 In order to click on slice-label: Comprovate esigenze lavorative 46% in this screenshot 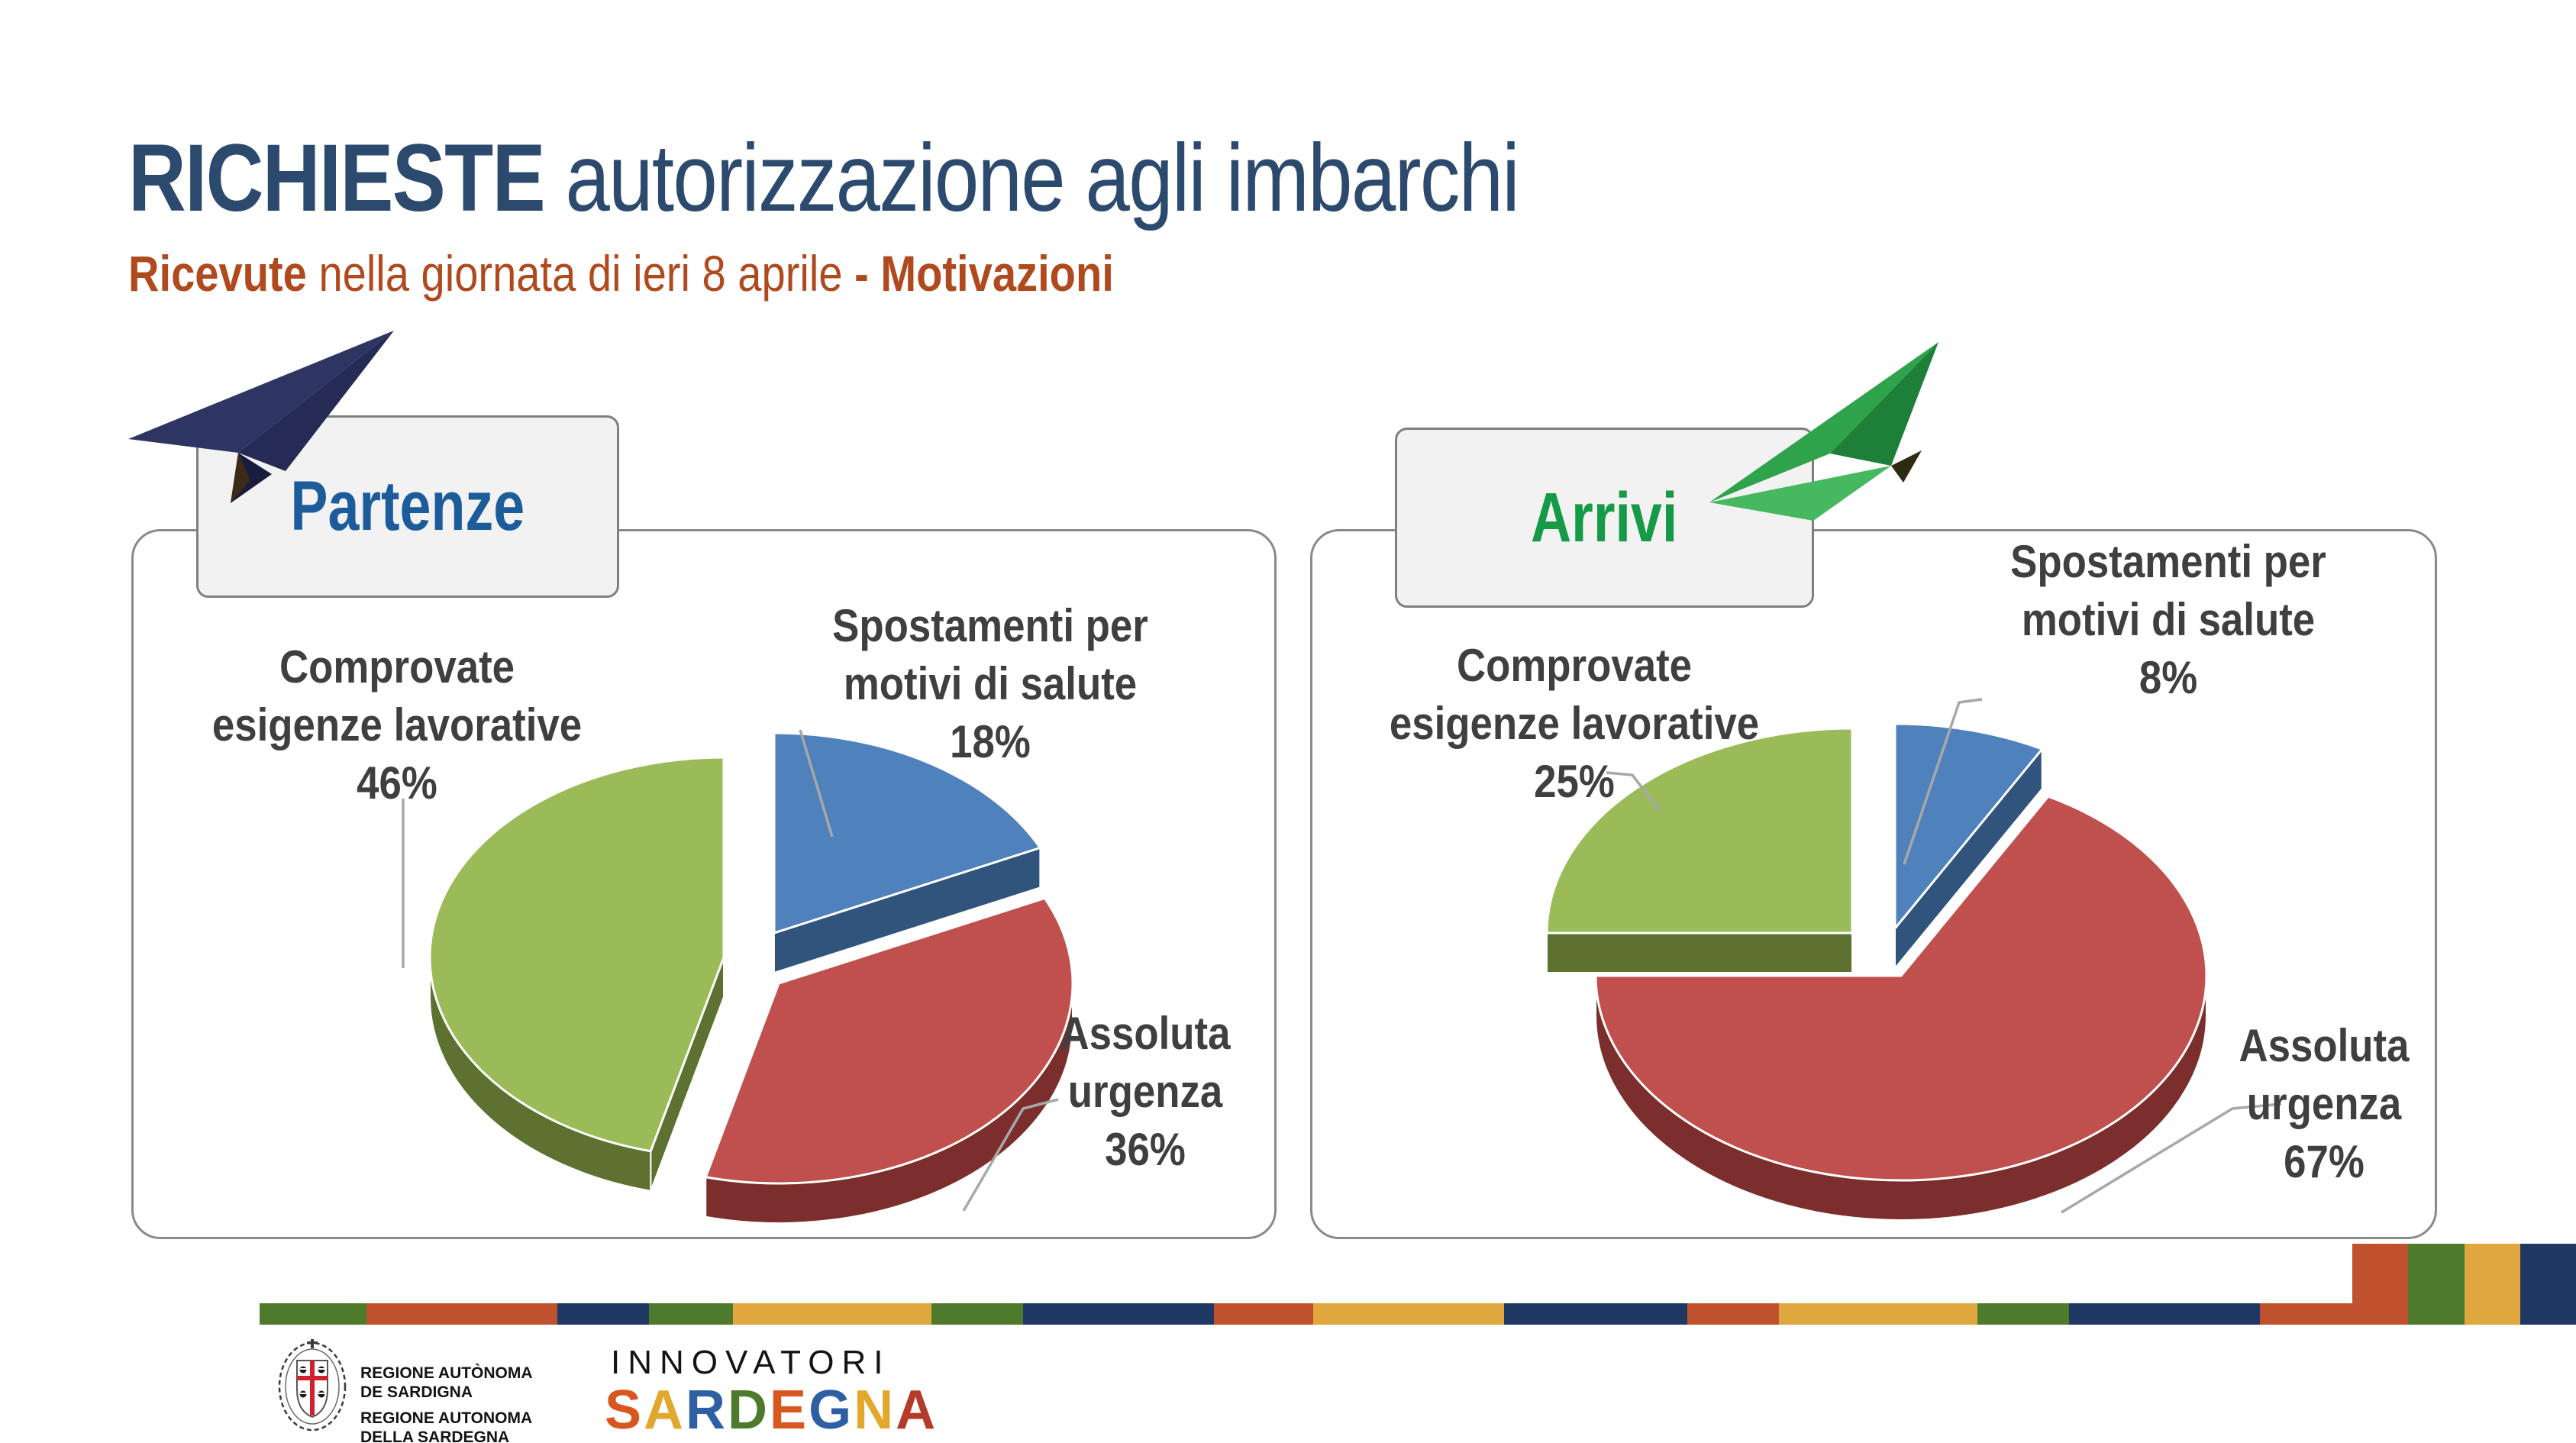, I will do `click(397, 725)`.